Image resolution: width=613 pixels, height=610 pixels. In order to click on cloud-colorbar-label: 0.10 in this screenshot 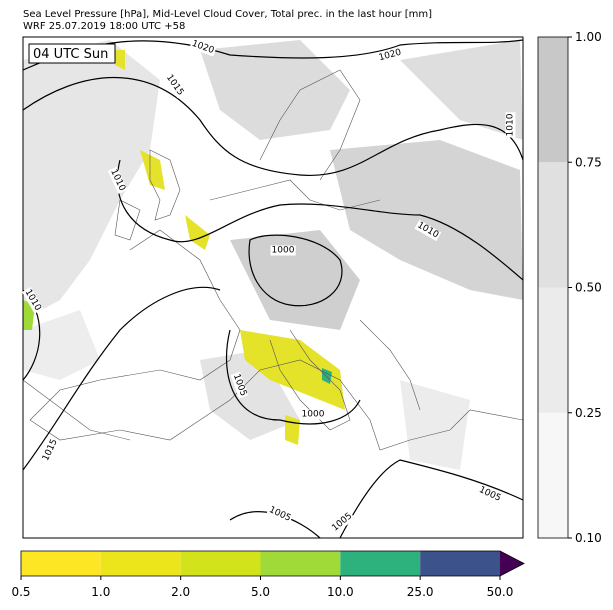, I will do `click(588, 538)`.